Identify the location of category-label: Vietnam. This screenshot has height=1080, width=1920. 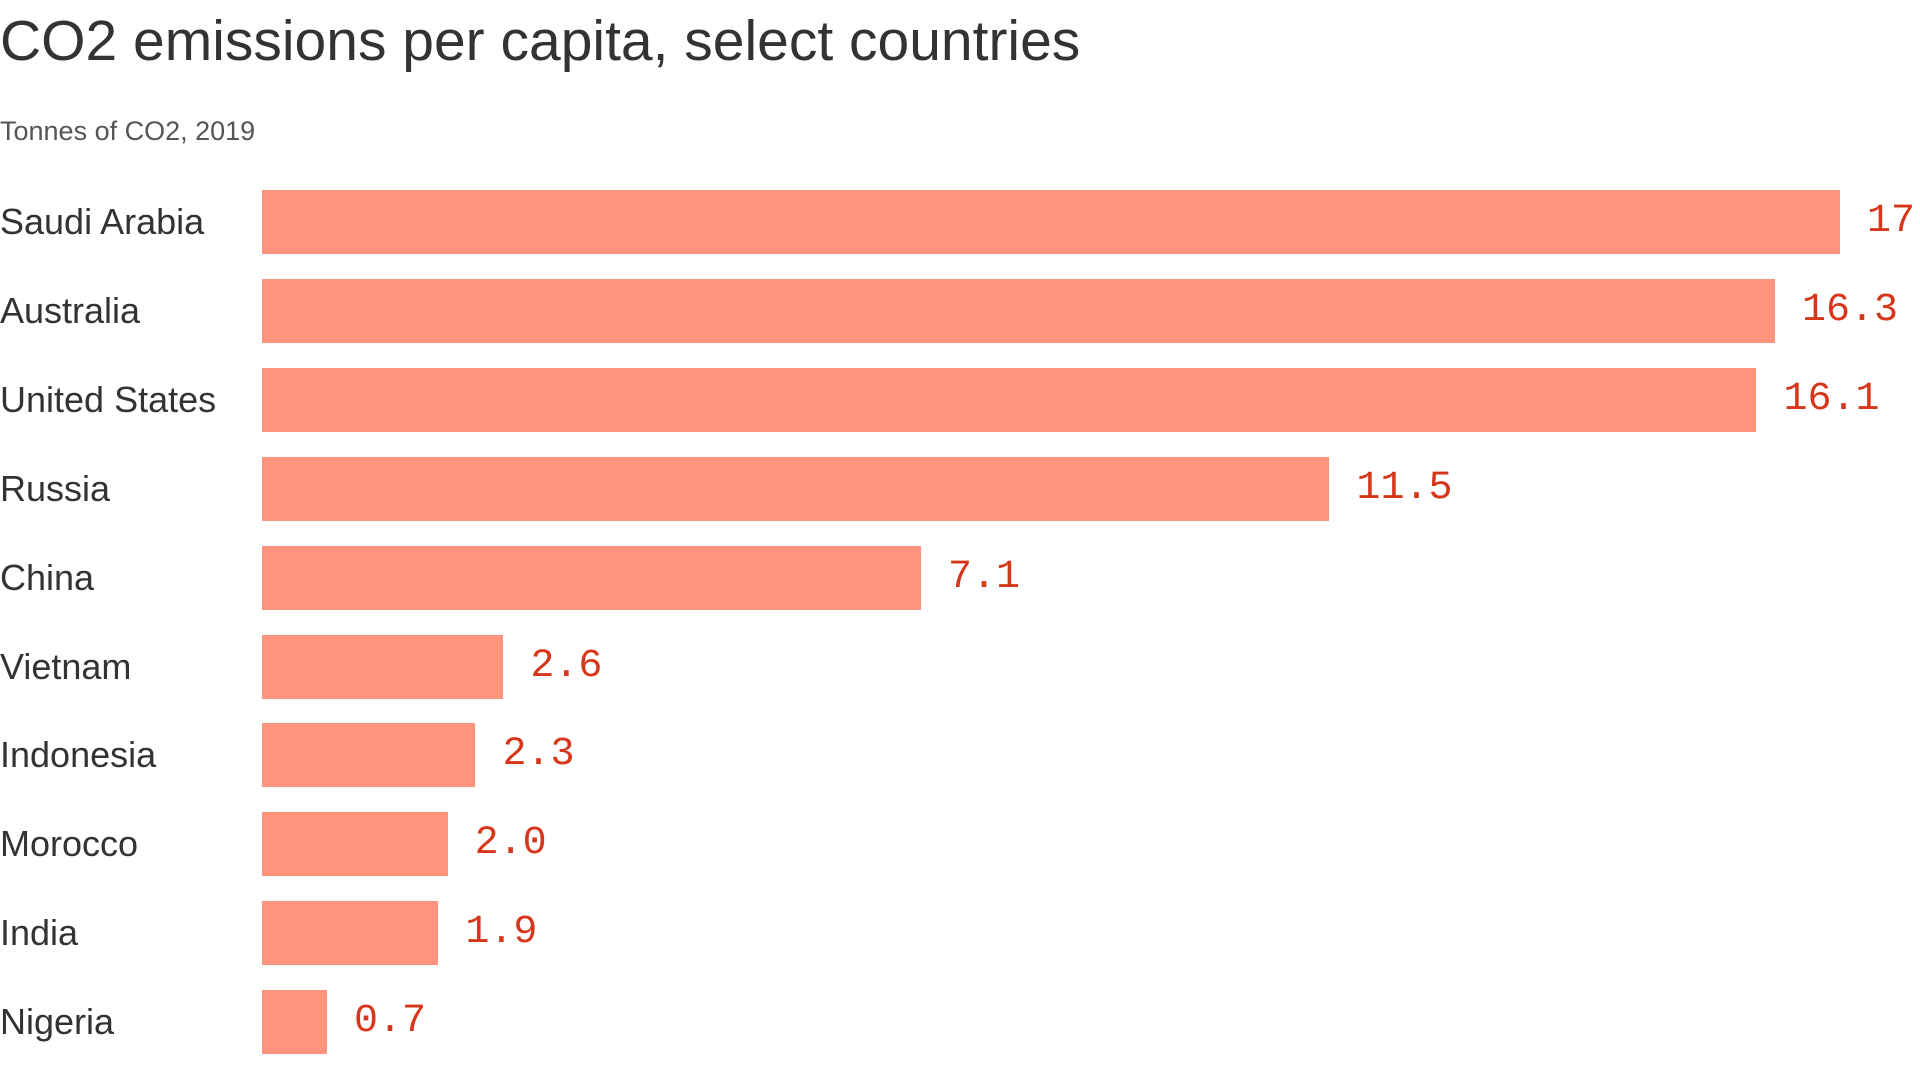
(66, 666).